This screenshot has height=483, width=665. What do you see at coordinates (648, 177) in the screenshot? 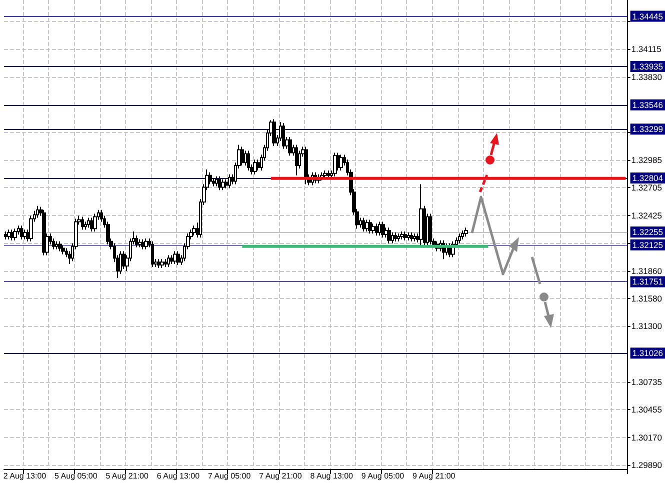
I see `ref-line-label: 1.32804` at bounding box center [648, 177].